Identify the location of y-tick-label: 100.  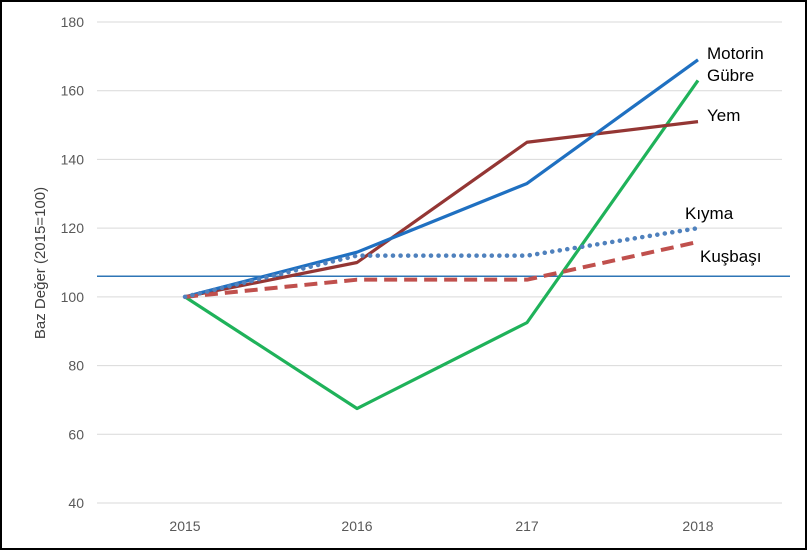
(73, 297).